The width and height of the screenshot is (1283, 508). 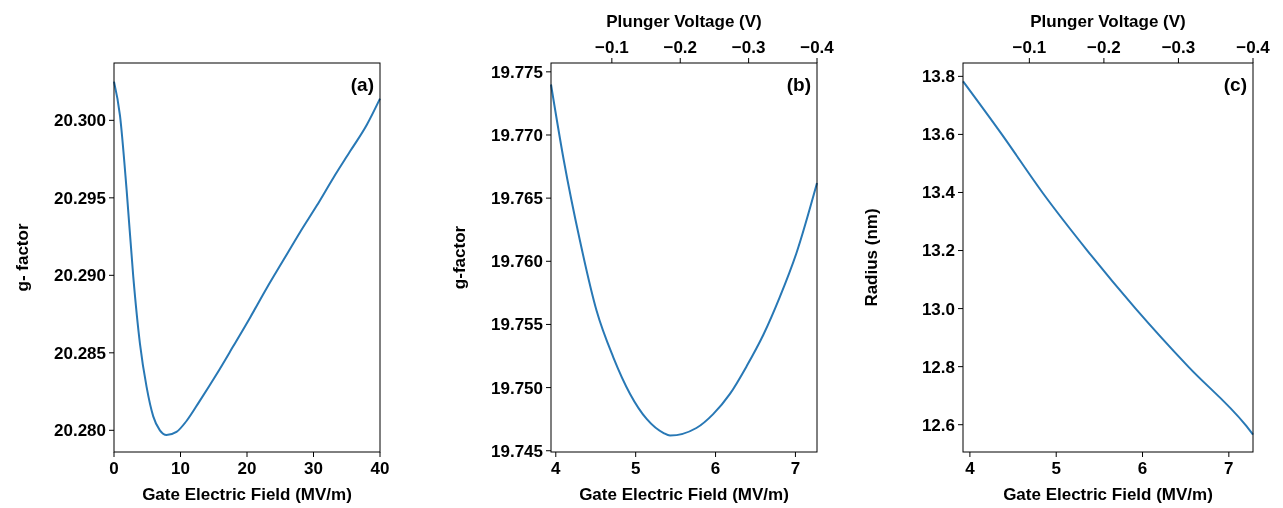 I want to click on y-tick-label: 20.300, so click(x=80, y=121).